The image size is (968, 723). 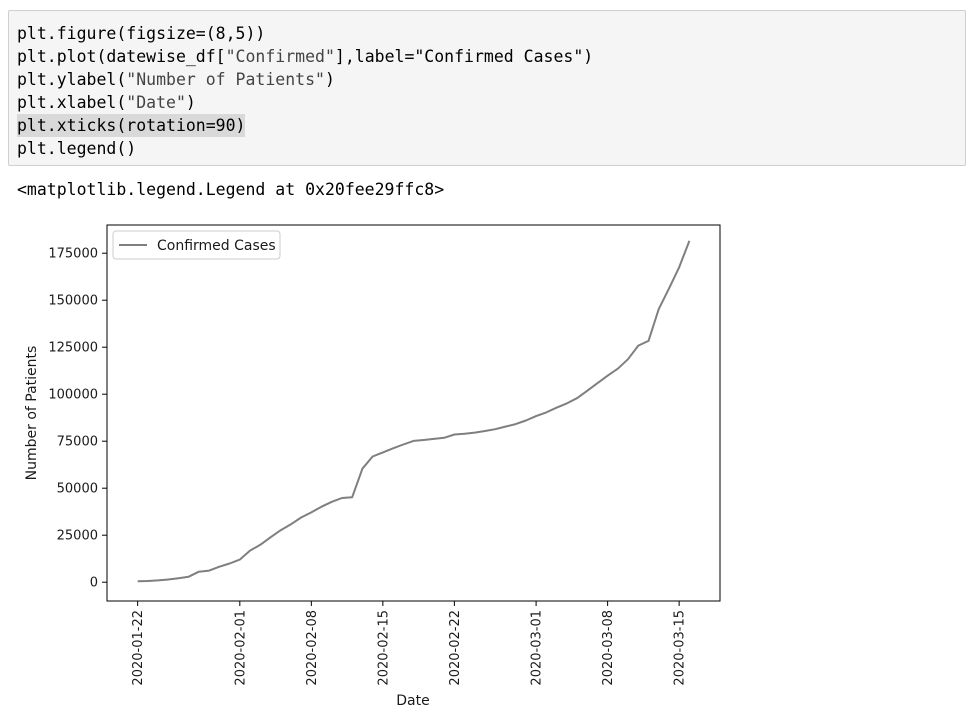 I want to click on x-tick-label: 2020-03-01, so click(x=537, y=648).